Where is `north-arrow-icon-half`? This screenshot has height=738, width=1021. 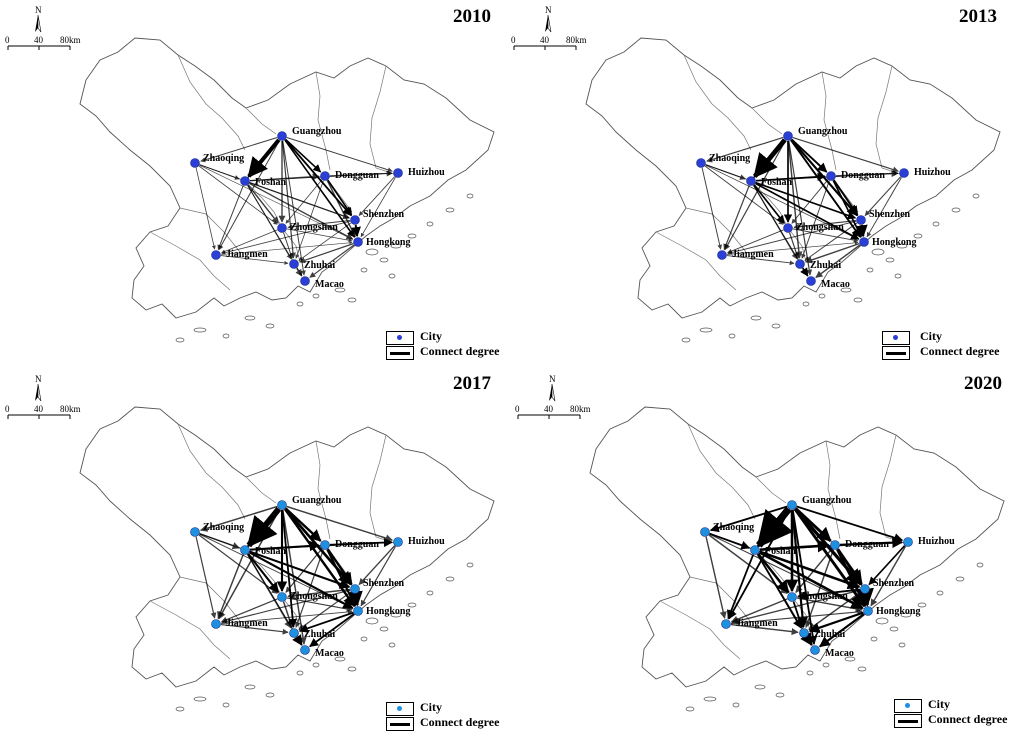 north-arrow-icon-half is located at coordinates (39, 392).